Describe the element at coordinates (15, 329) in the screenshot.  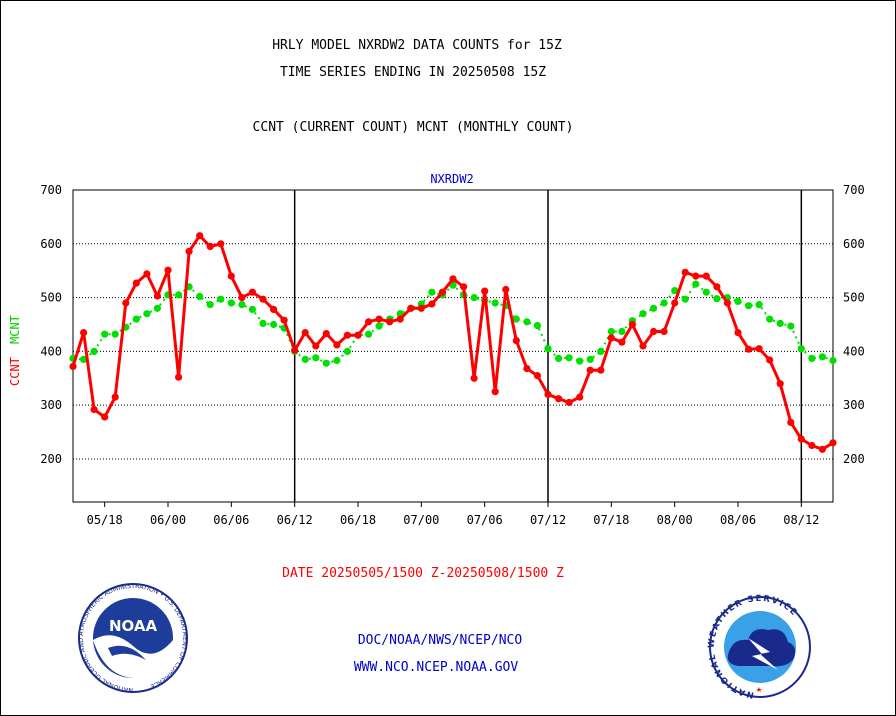
I see `y-axis-label-mcnt: MCNT` at that location.